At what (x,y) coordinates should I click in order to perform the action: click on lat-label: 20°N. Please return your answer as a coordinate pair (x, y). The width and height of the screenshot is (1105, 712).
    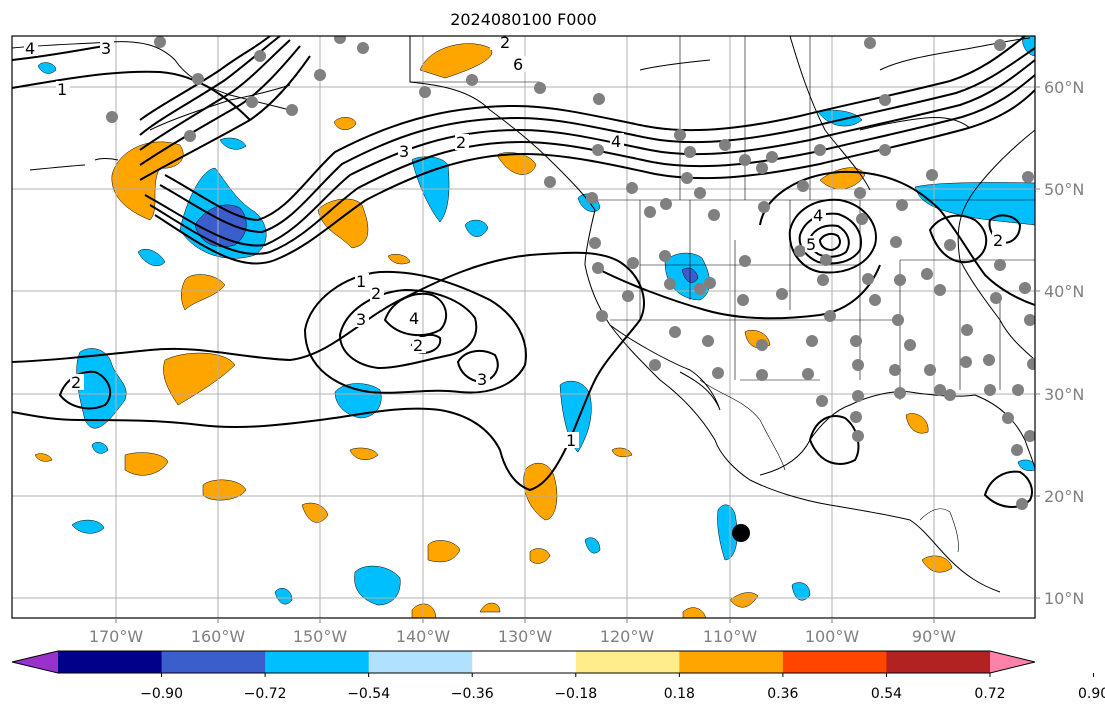
    Looking at the image, I should click on (1064, 496).